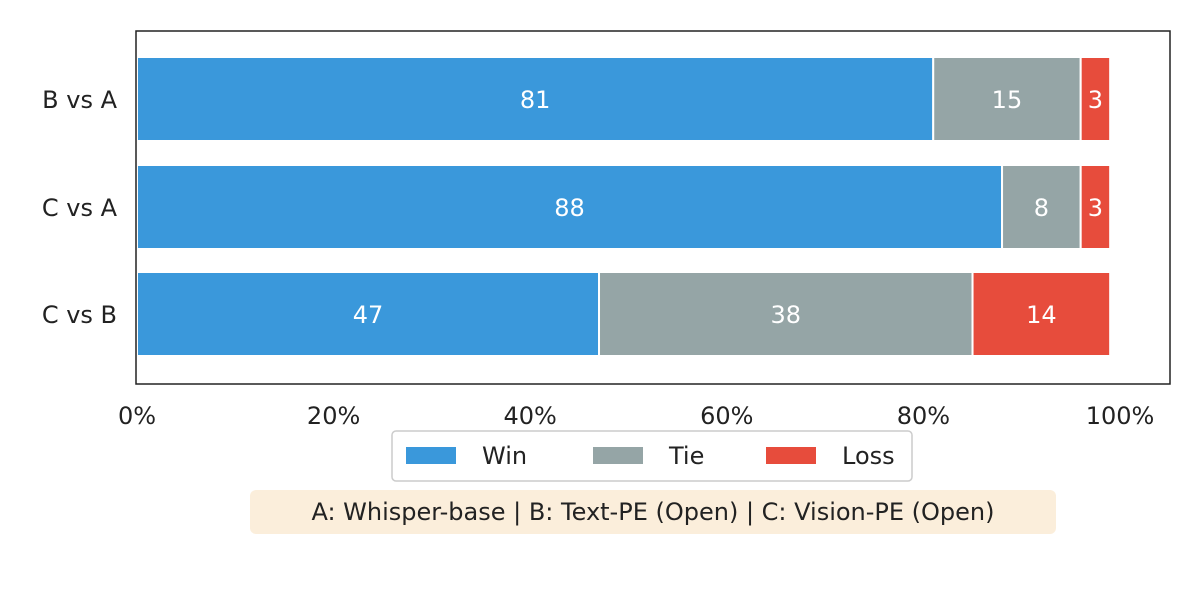  I want to click on bar-label-tie-c-vs-a: 8, so click(1041, 208).